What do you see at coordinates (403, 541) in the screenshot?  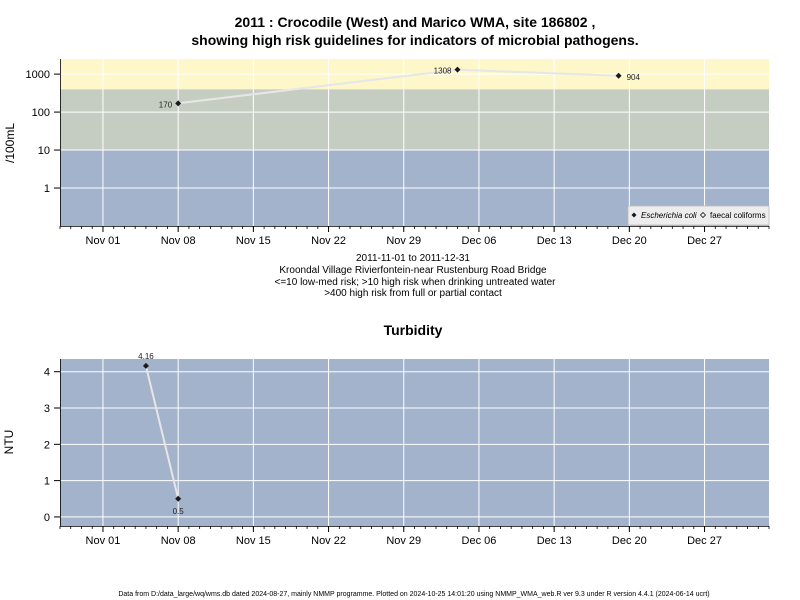 I see `bottom-x-tick-label: Nov 29` at bounding box center [403, 541].